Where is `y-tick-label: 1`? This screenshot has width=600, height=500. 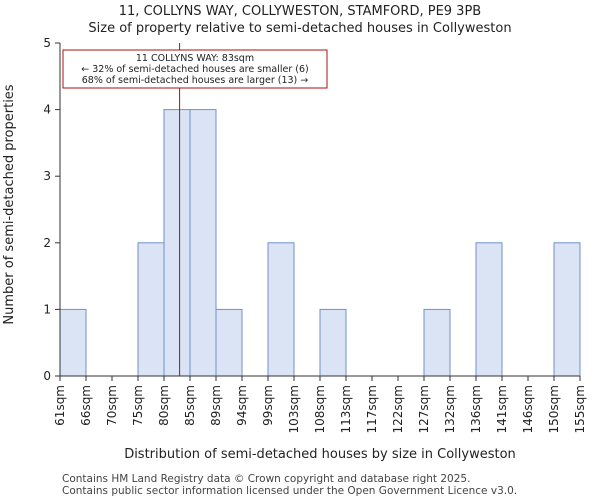 y-tick-label: 1 is located at coordinates (47, 309).